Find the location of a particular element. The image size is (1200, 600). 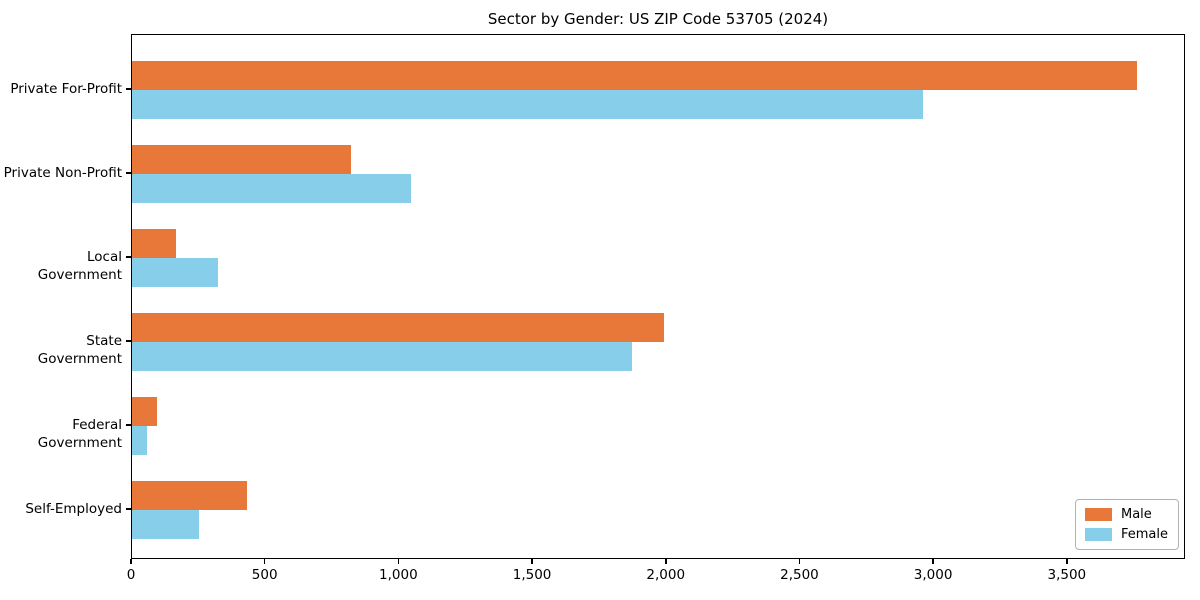

y-tick-private-non-profit is located at coordinates (128, 173).